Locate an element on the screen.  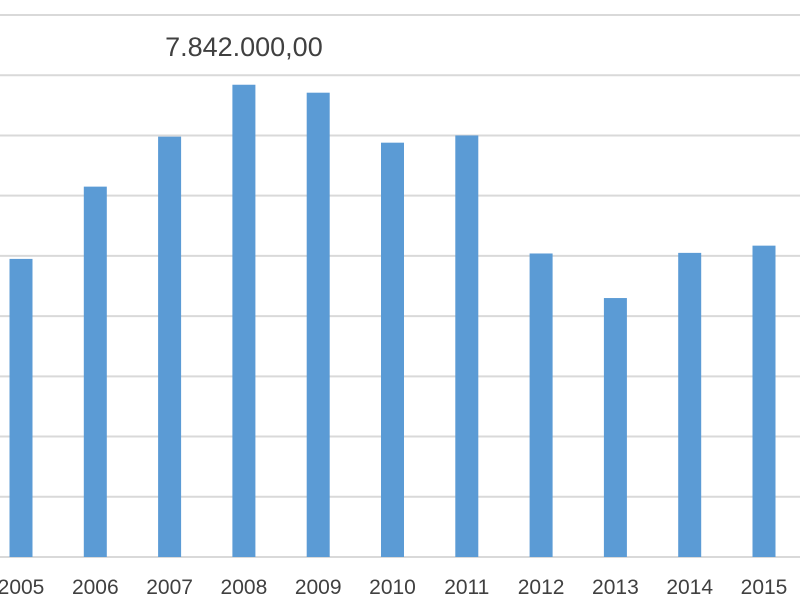
x-tick-label-2009: 2009 is located at coordinates (318, 587).